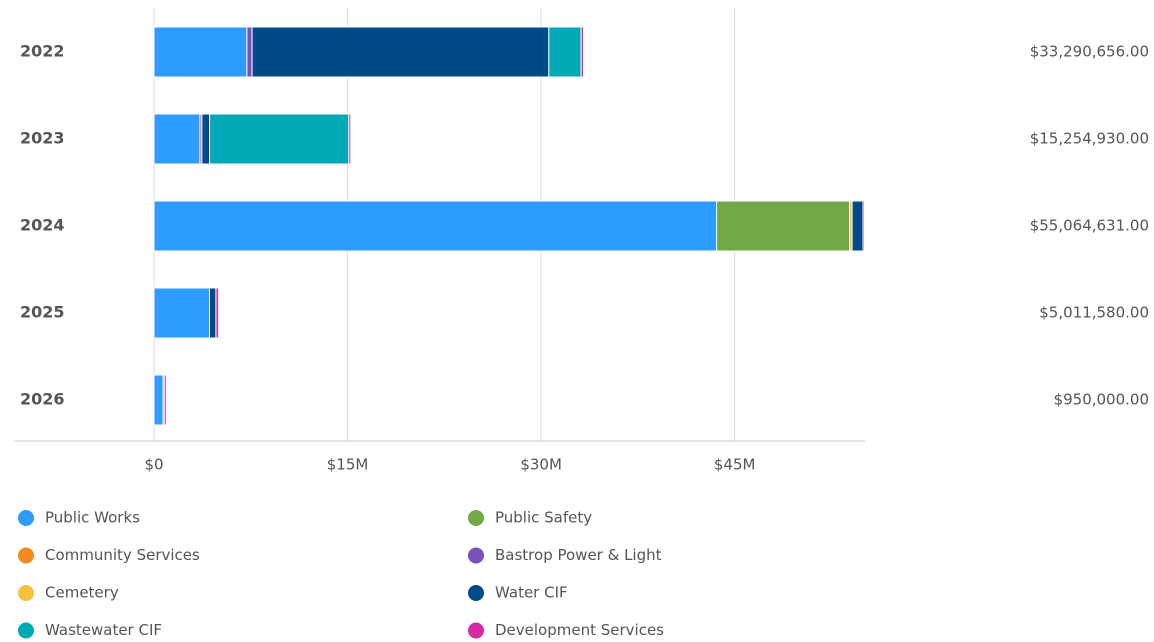  What do you see at coordinates (1089, 52) in the screenshot?
I see `total-label: $33,290,656.00` at bounding box center [1089, 52].